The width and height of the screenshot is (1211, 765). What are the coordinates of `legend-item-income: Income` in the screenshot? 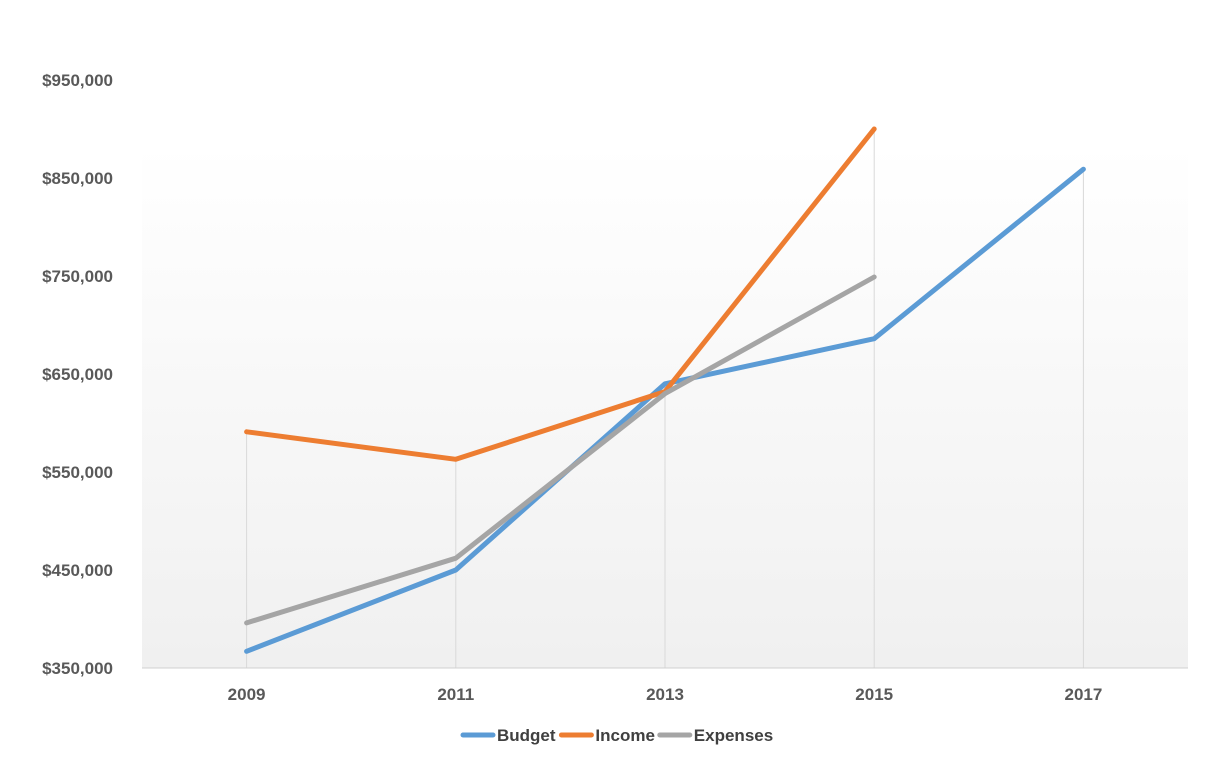 It's located at (606, 735).